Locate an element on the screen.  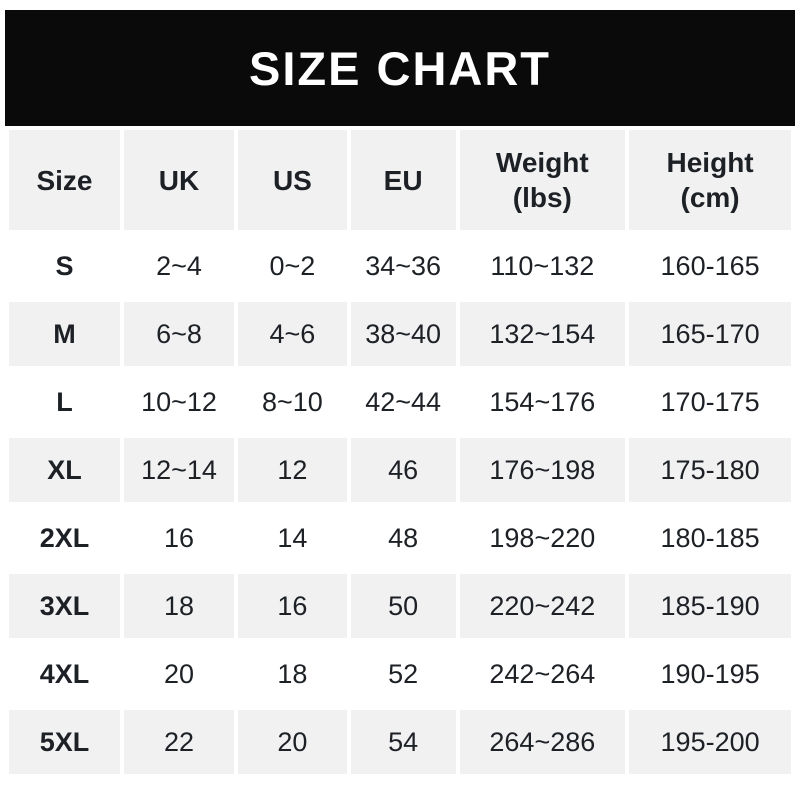
cell-size: 5XL is located at coordinates (64, 742).